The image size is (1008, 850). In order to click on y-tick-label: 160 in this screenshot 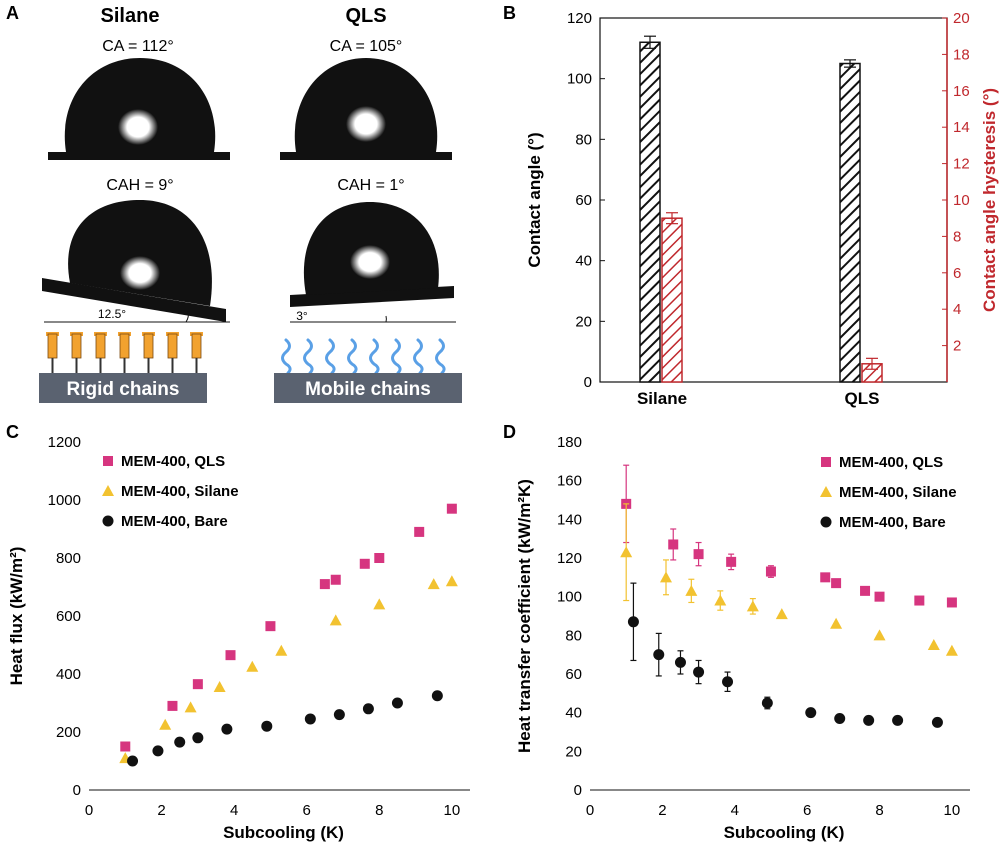, I will do `click(569, 481)`.